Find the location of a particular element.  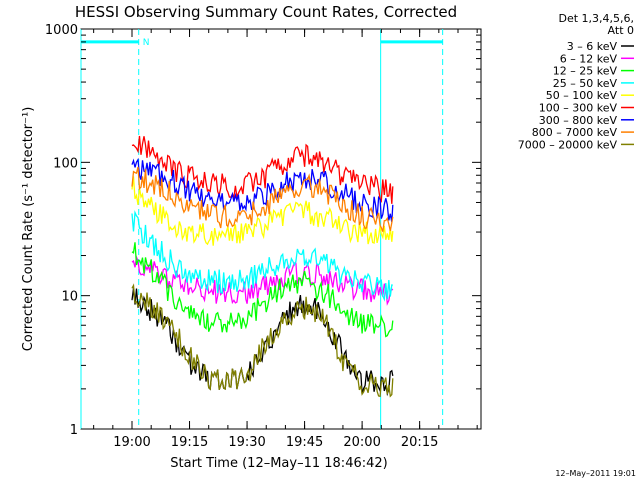

legend-label: 800 – 7000 keV is located at coordinates (575, 132).